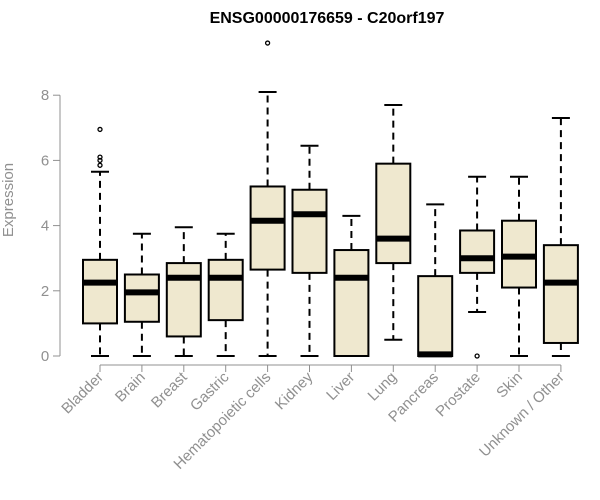 This screenshot has width=600, height=500. I want to click on box-pancreas, so click(435, 280).